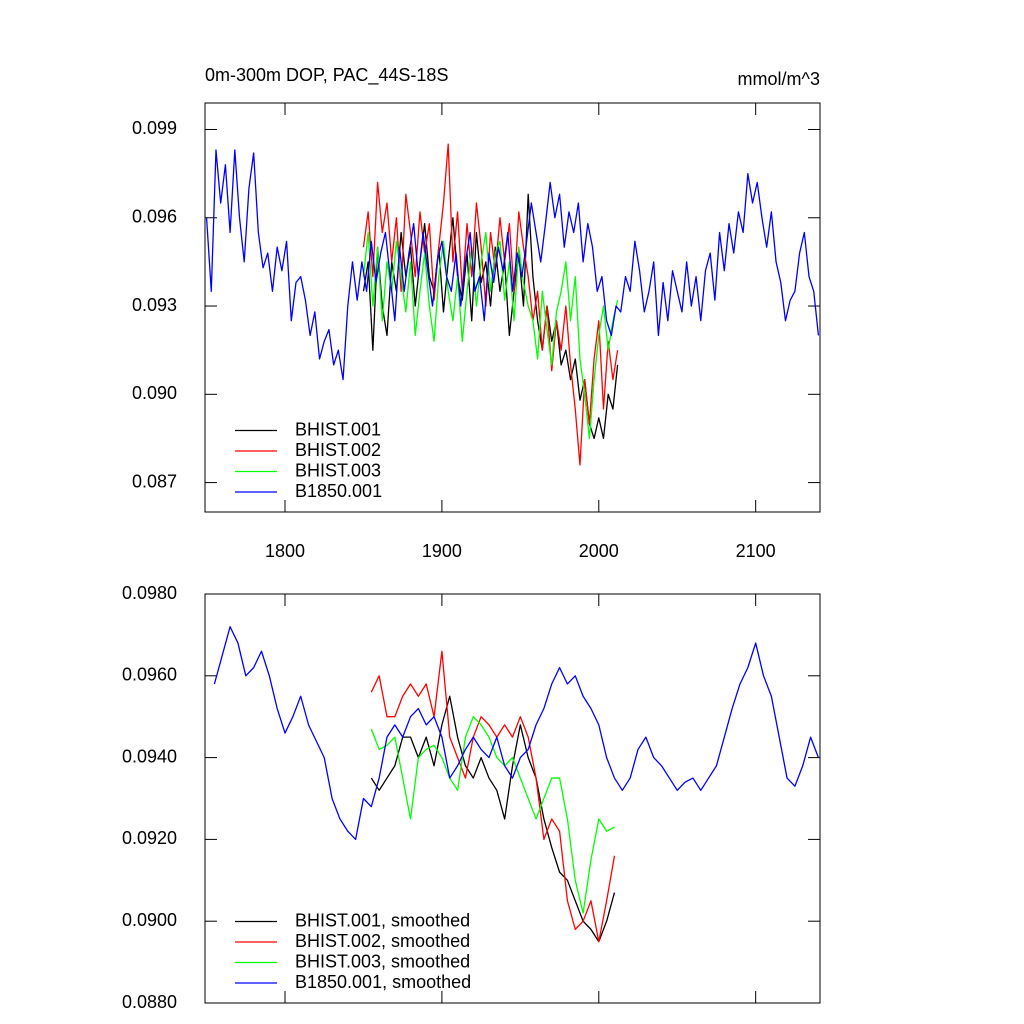 This screenshot has width=1024, height=1024. What do you see at coordinates (326, 75) in the screenshot?
I see `chart-title: 0m-300m DOP, PAC_44S-18S` at bounding box center [326, 75].